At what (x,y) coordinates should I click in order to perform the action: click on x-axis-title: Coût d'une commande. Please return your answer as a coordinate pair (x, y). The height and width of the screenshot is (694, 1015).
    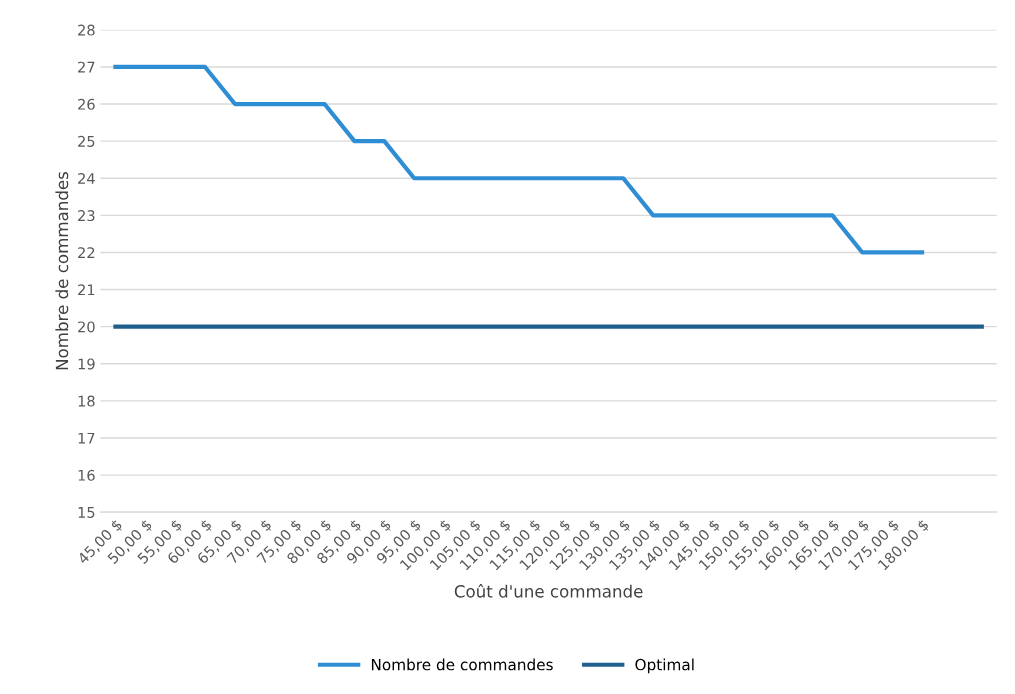
    Looking at the image, I should click on (548, 591).